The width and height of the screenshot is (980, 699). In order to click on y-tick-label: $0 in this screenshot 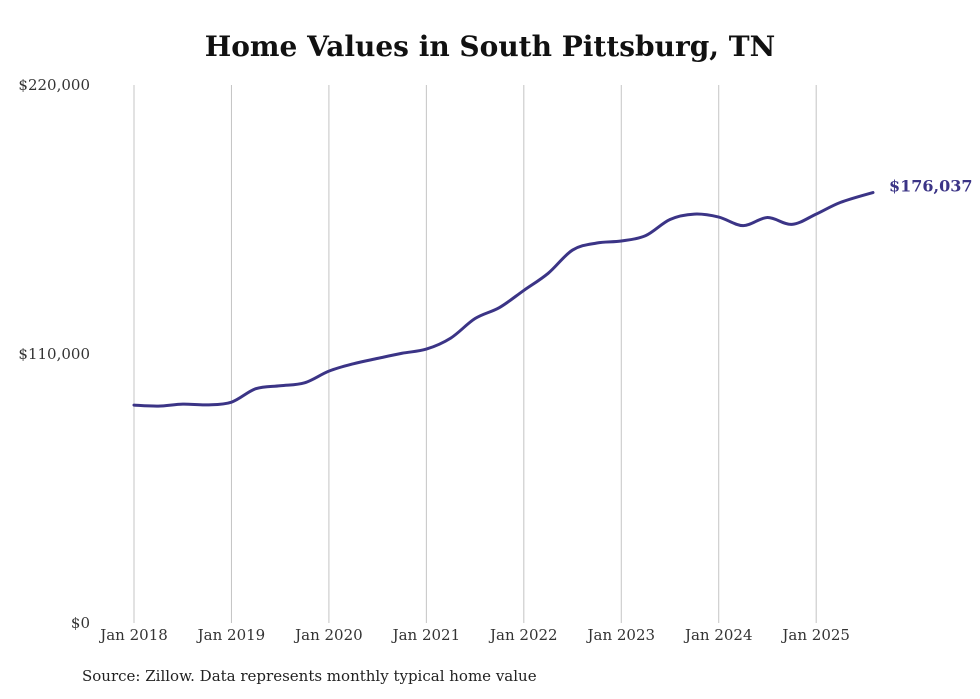, I will do `click(80, 623)`.